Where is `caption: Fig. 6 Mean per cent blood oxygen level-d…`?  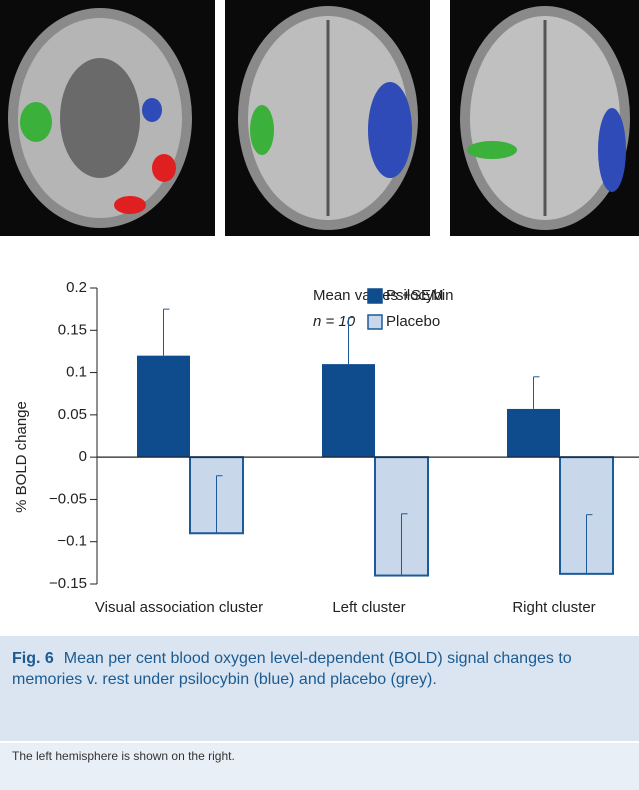
caption: Fig. 6 Mean per cent blood oxygen level-d… is located at coordinates (319, 688).